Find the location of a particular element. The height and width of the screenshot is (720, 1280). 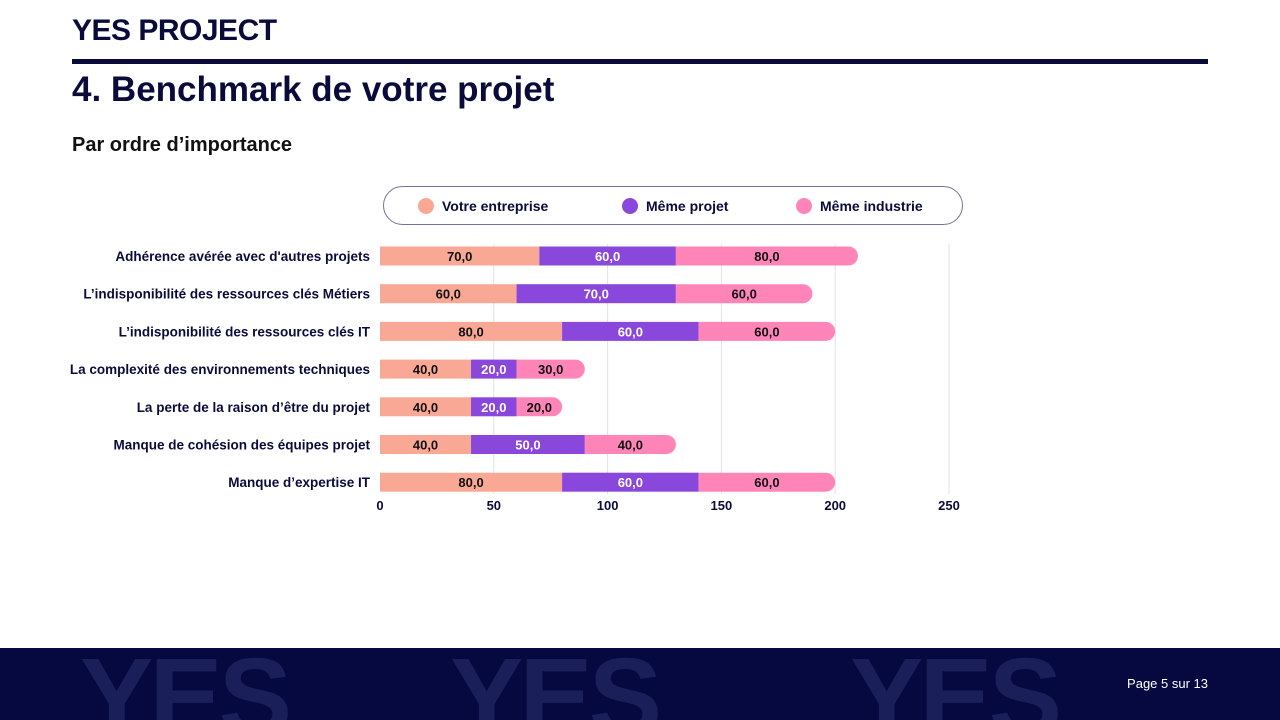

category-label: Adhérence avérée avec d'autres projets is located at coordinates (242, 256).